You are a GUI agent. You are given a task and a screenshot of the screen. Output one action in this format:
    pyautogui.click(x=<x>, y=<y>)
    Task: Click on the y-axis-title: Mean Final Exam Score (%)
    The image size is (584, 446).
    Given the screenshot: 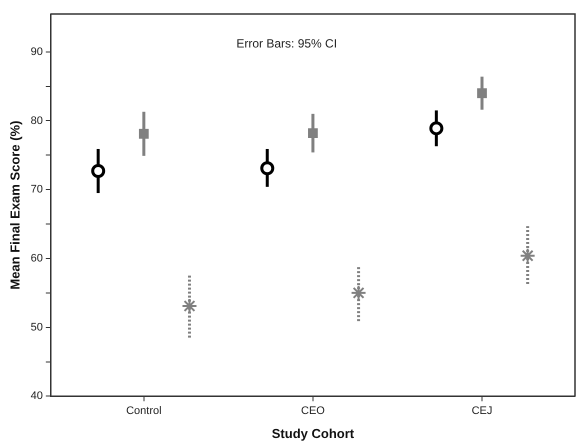 What is the action you would take?
    pyautogui.click(x=14, y=205)
    